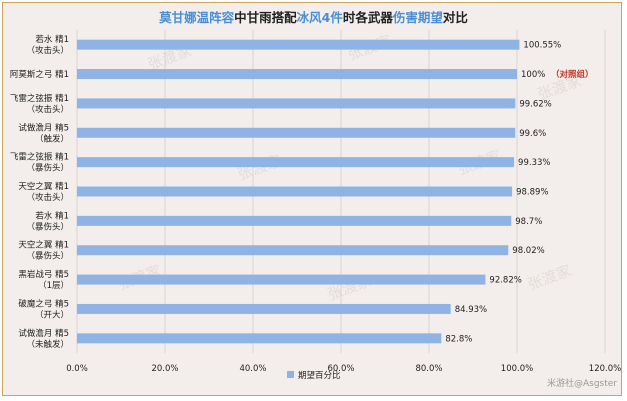  What do you see at coordinates (259, 167) in the screenshot?
I see `watermark-2: 张渡家` at bounding box center [259, 167].